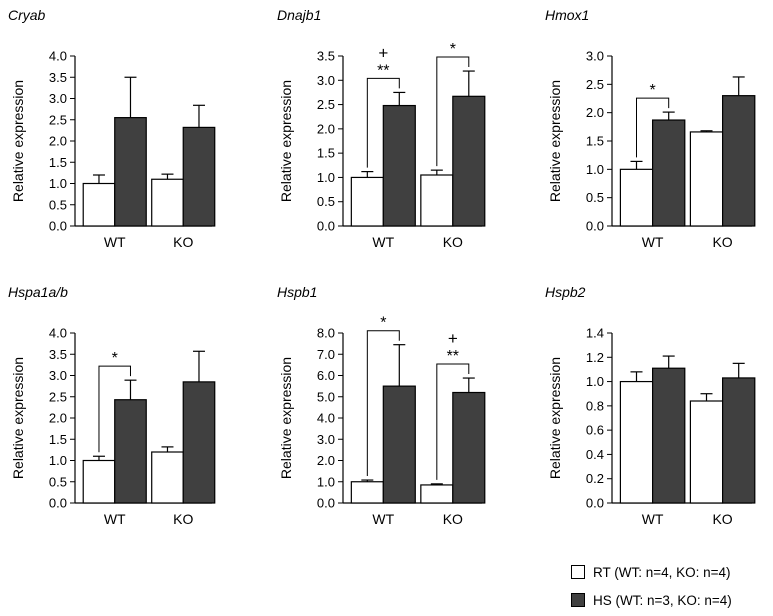  I want to click on y-tick-label: 0.6, so click(595, 430).